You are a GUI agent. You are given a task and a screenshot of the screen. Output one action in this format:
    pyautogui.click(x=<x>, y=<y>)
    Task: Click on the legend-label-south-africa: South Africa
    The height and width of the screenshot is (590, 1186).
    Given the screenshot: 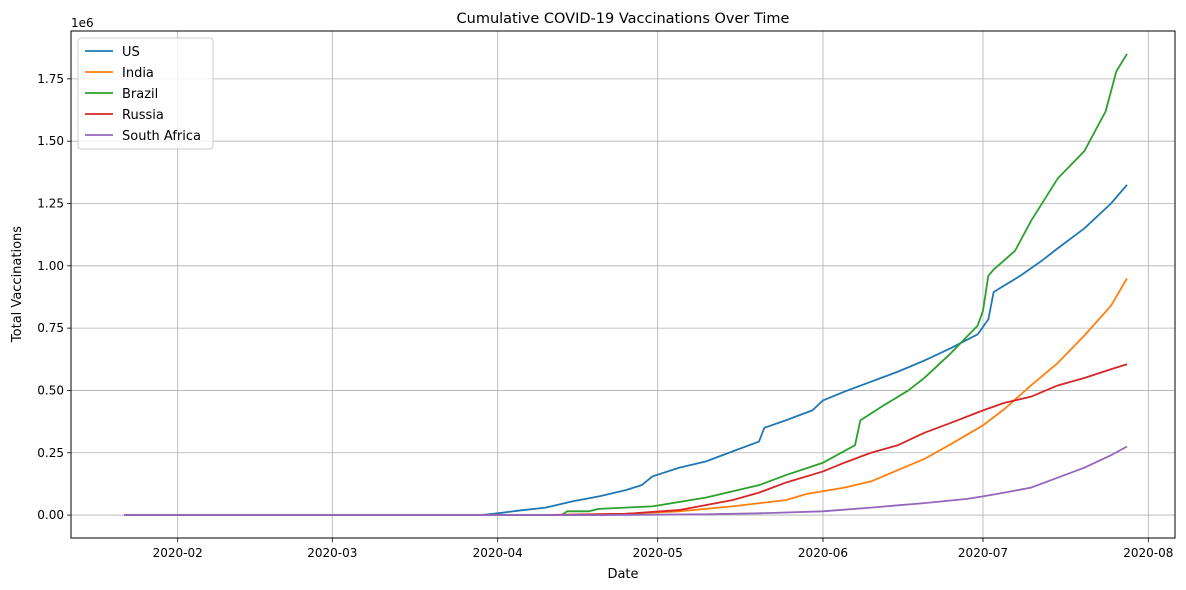 What is the action you would take?
    pyautogui.click(x=161, y=136)
    